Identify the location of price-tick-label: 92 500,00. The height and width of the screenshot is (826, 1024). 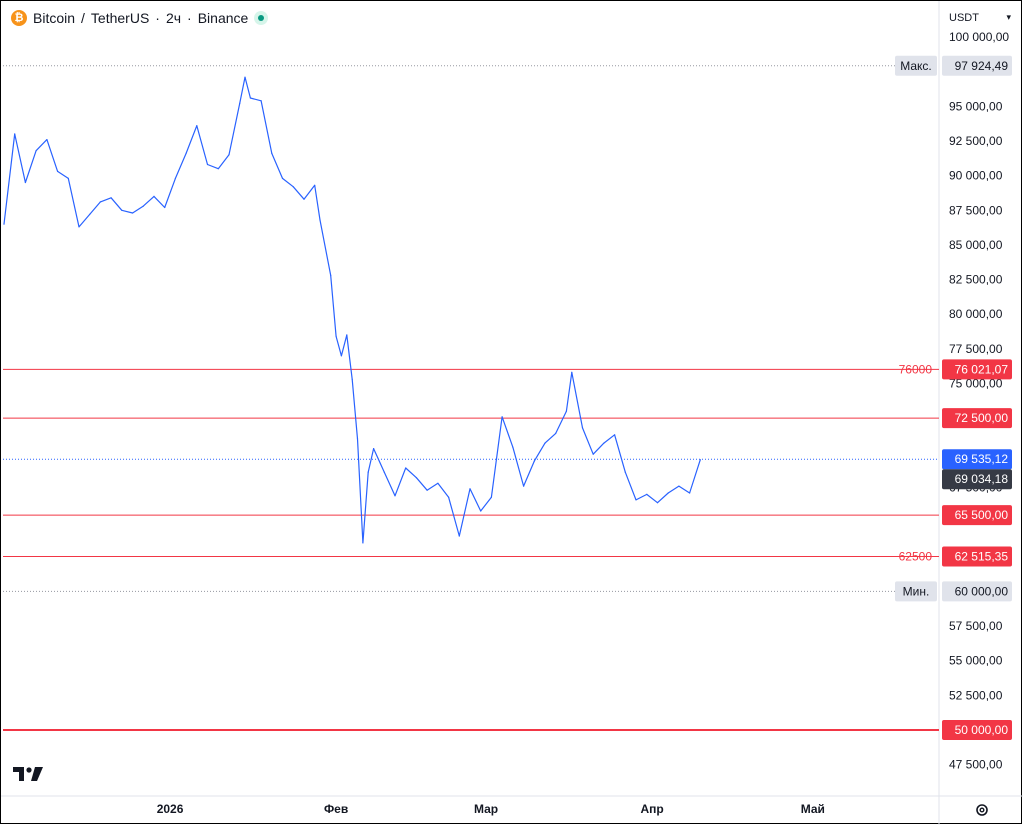
(976, 141).